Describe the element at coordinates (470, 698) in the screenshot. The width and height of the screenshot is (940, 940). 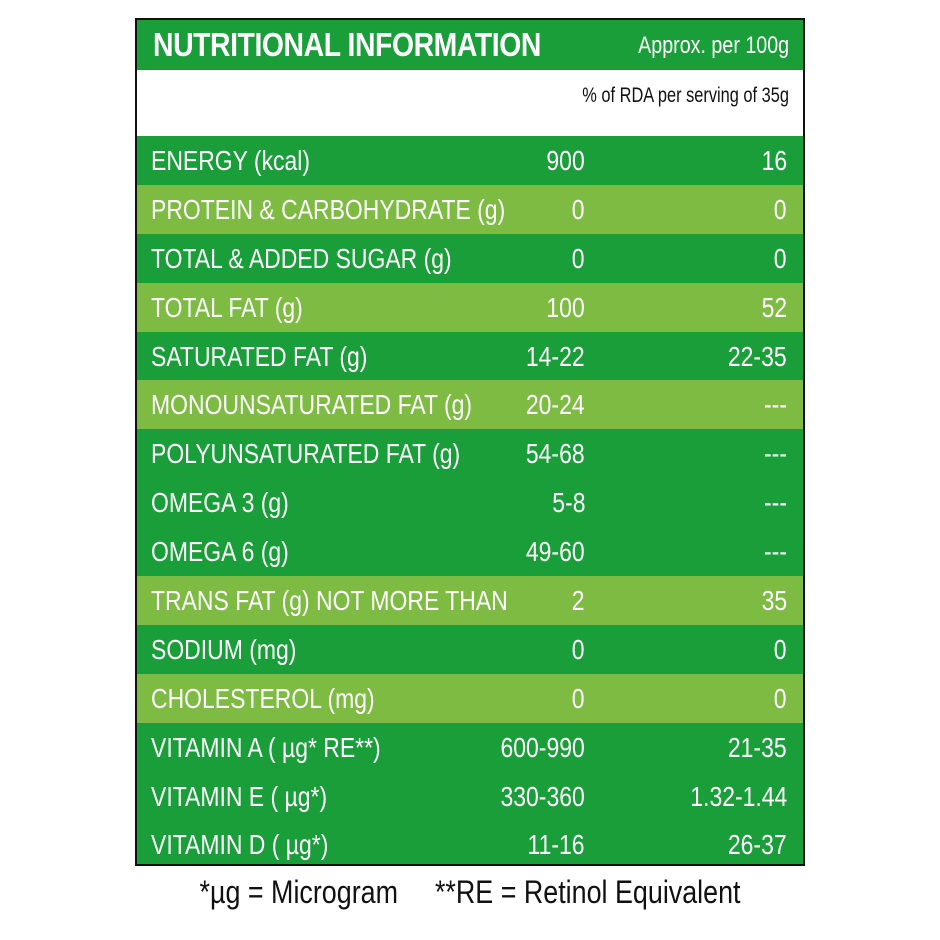
I see `table-row: CHOLESTEROL (mg) 0 0` at that location.